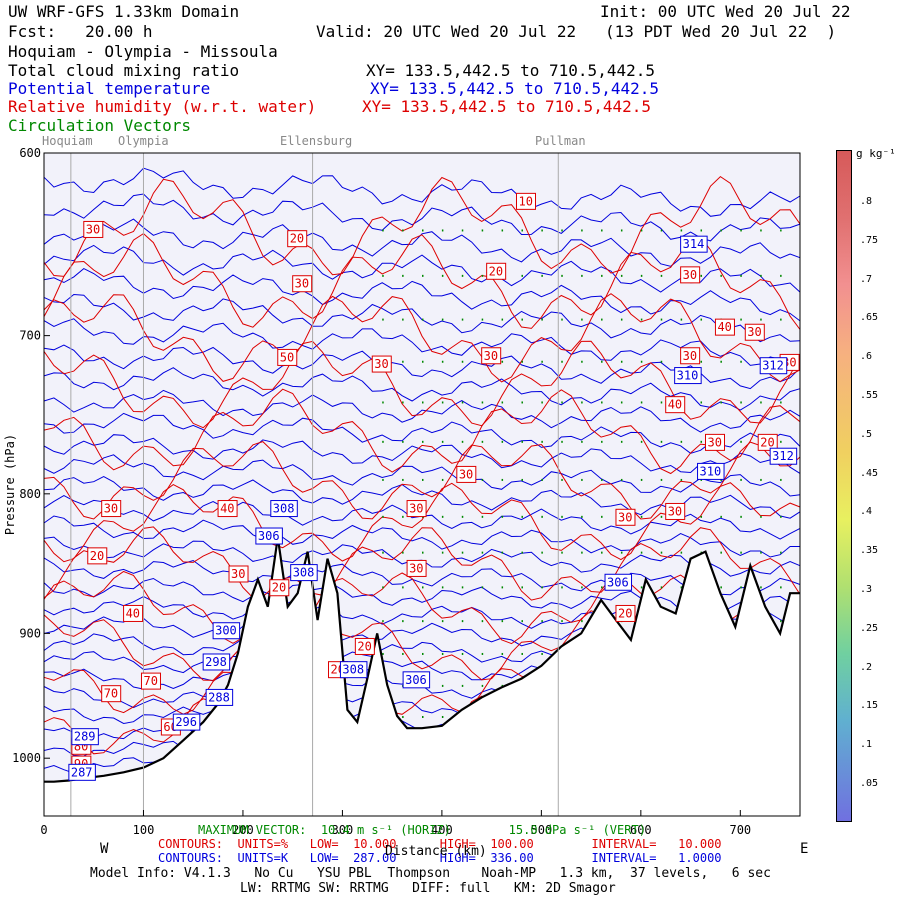 The height and width of the screenshot is (900, 900). I want to click on colorbar-tick-label: .45, so click(869, 473).